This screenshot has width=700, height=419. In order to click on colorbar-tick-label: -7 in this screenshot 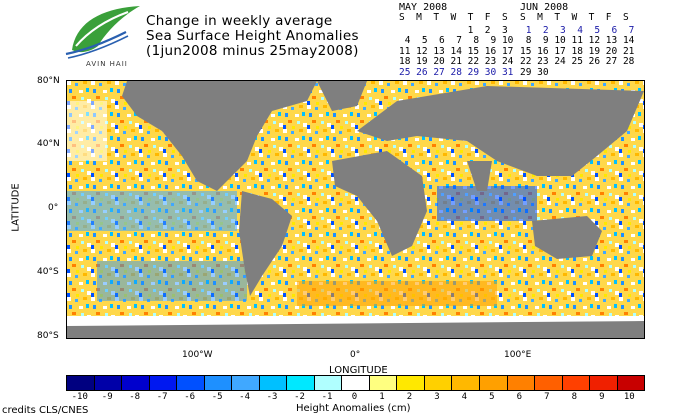, I will do `click(162, 397)`.